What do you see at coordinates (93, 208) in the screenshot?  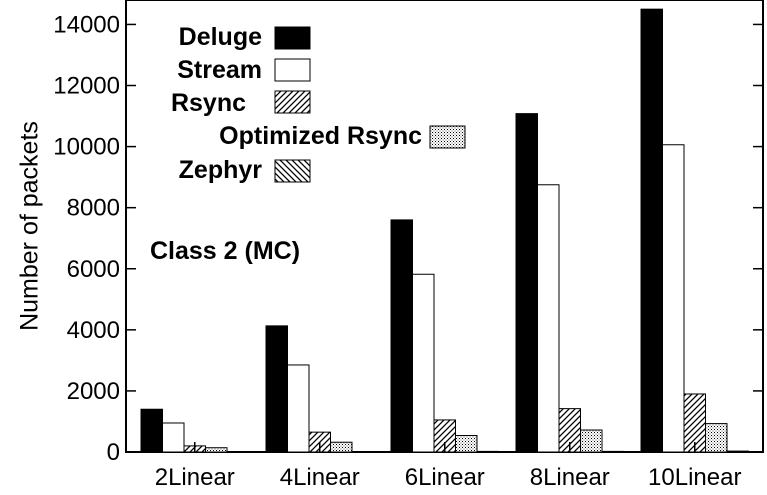 I see `y-tick-label: 8000` at bounding box center [93, 208].